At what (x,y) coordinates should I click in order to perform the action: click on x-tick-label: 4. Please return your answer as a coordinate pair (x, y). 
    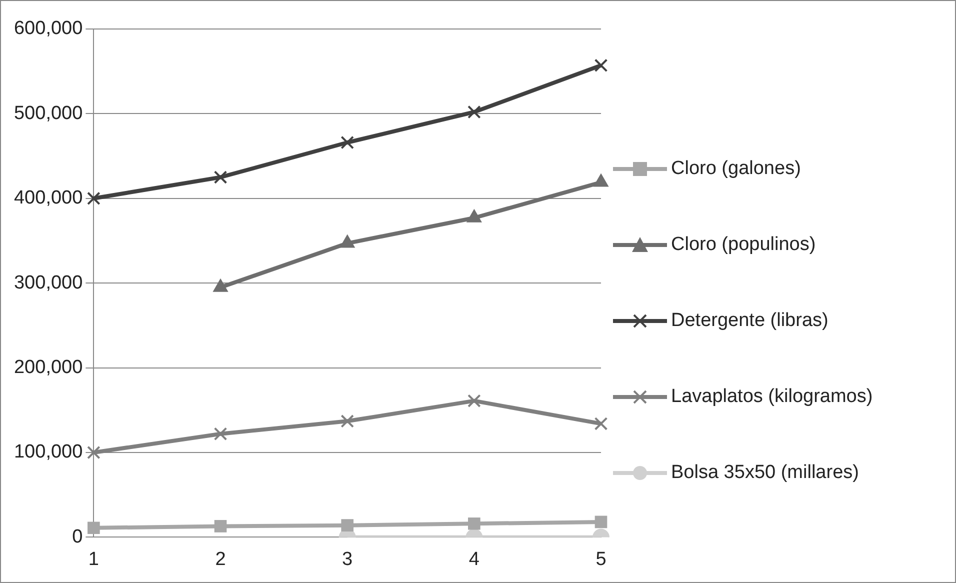
    Looking at the image, I should click on (474, 559).